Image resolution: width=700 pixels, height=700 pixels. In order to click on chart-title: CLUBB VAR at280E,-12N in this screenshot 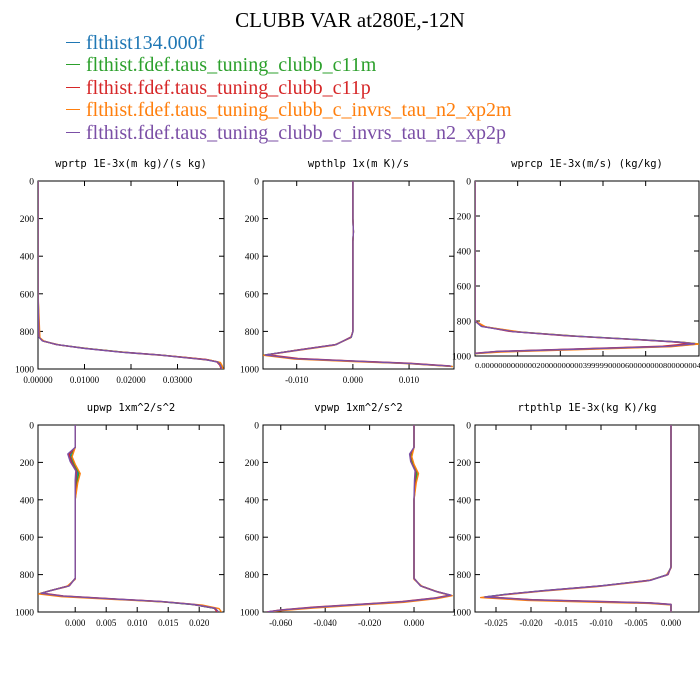, I will do `click(350, 20)`.